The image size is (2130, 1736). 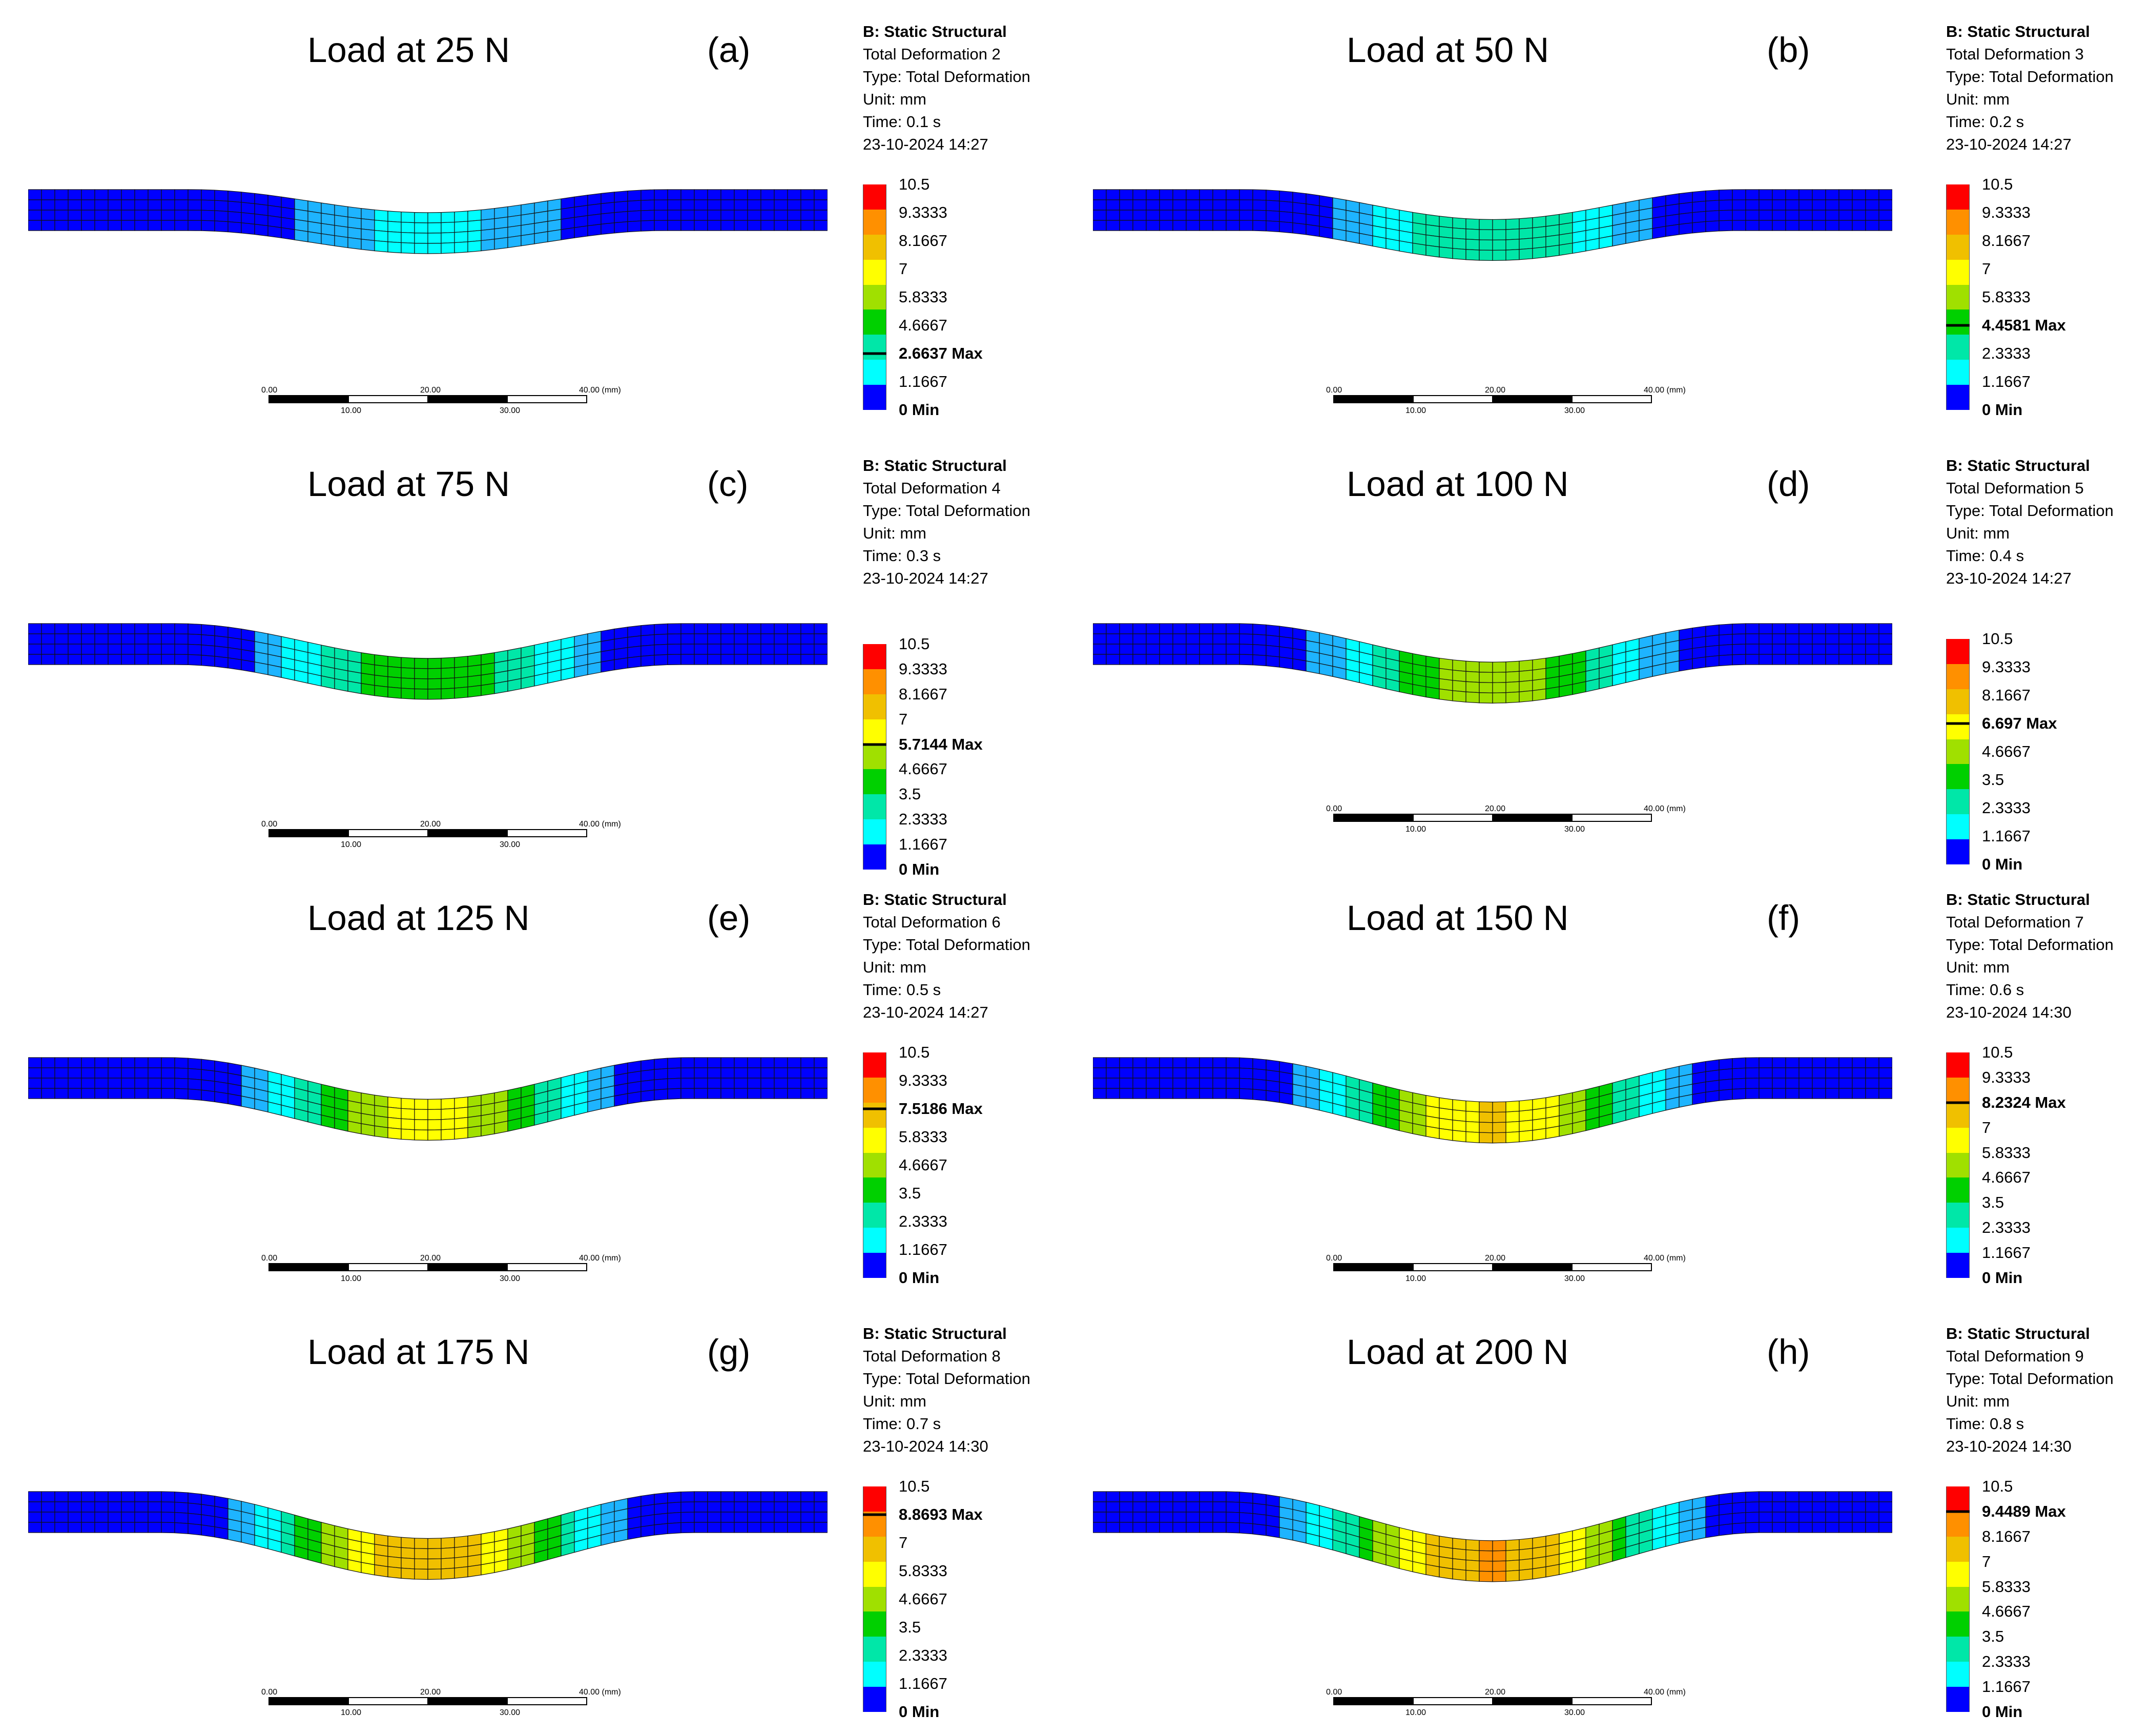 What do you see at coordinates (1334, 1692) in the screenshot?
I see `scale-label-top: 0.00` at bounding box center [1334, 1692].